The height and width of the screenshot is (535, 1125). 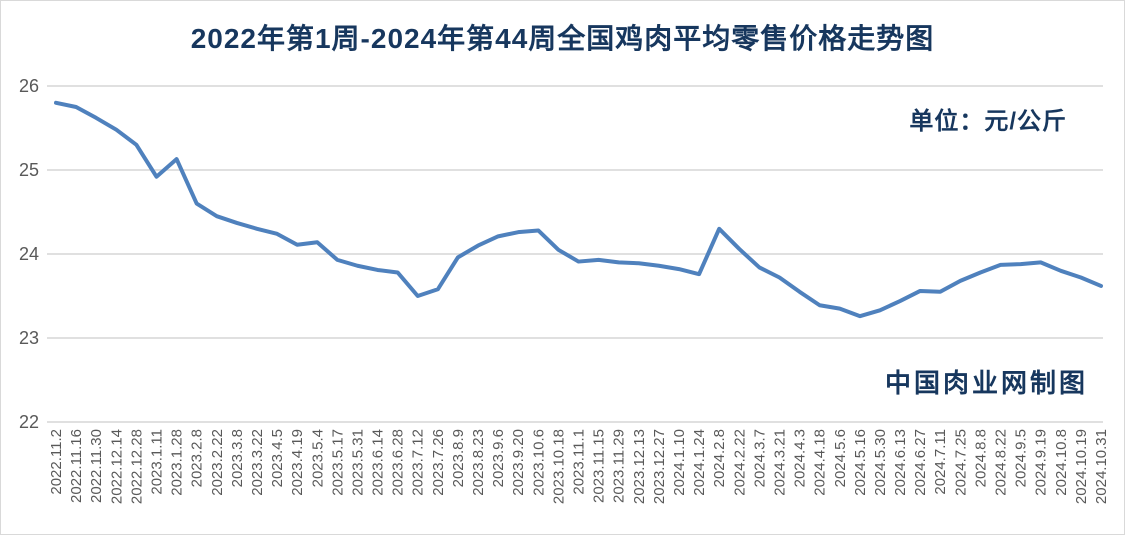 What do you see at coordinates (986, 383) in the screenshot?
I see `watermark-label: 中国肉业网制图` at bounding box center [986, 383].